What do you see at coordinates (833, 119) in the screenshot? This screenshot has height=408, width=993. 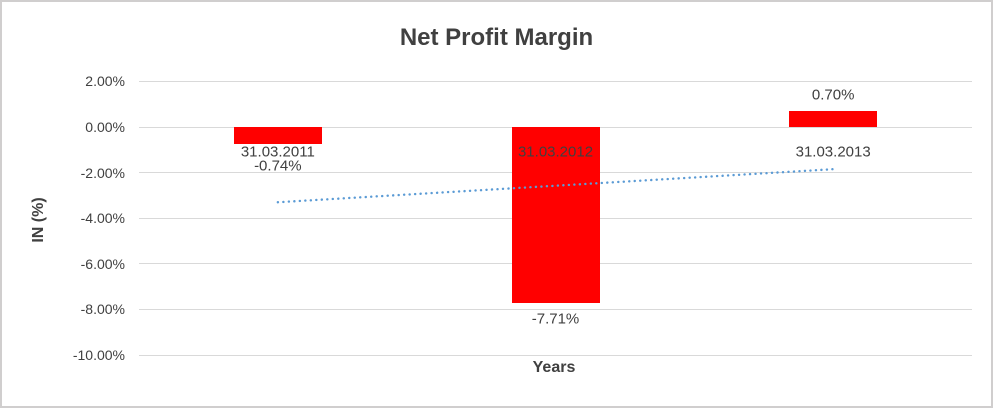 I see `bar-31-03-2013` at bounding box center [833, 119].